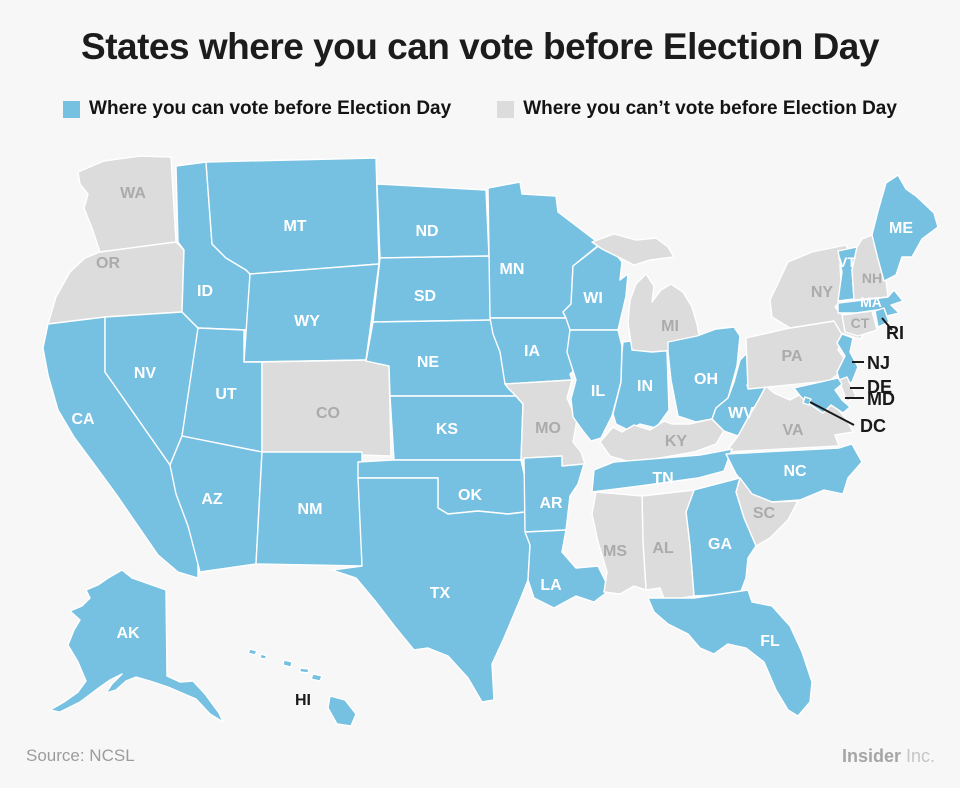 This screenshot has width=960, height=788. What do you see at coordinates (145, 373) in the screenshot?
I see `state-label-nv: NV` at bounding box center [145, 373].